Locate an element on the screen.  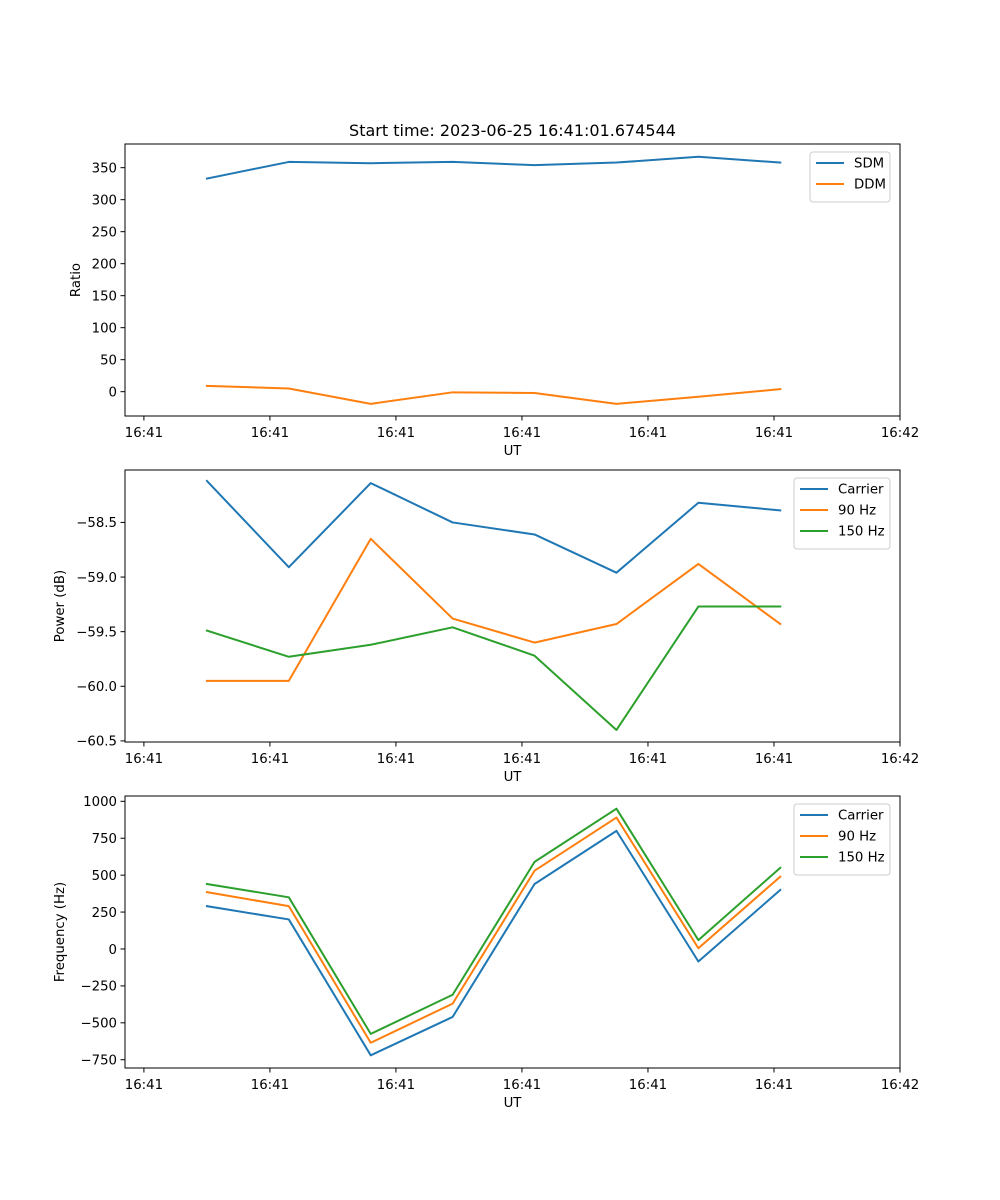
legend-label: SDM is located at coordinates (869, 164).